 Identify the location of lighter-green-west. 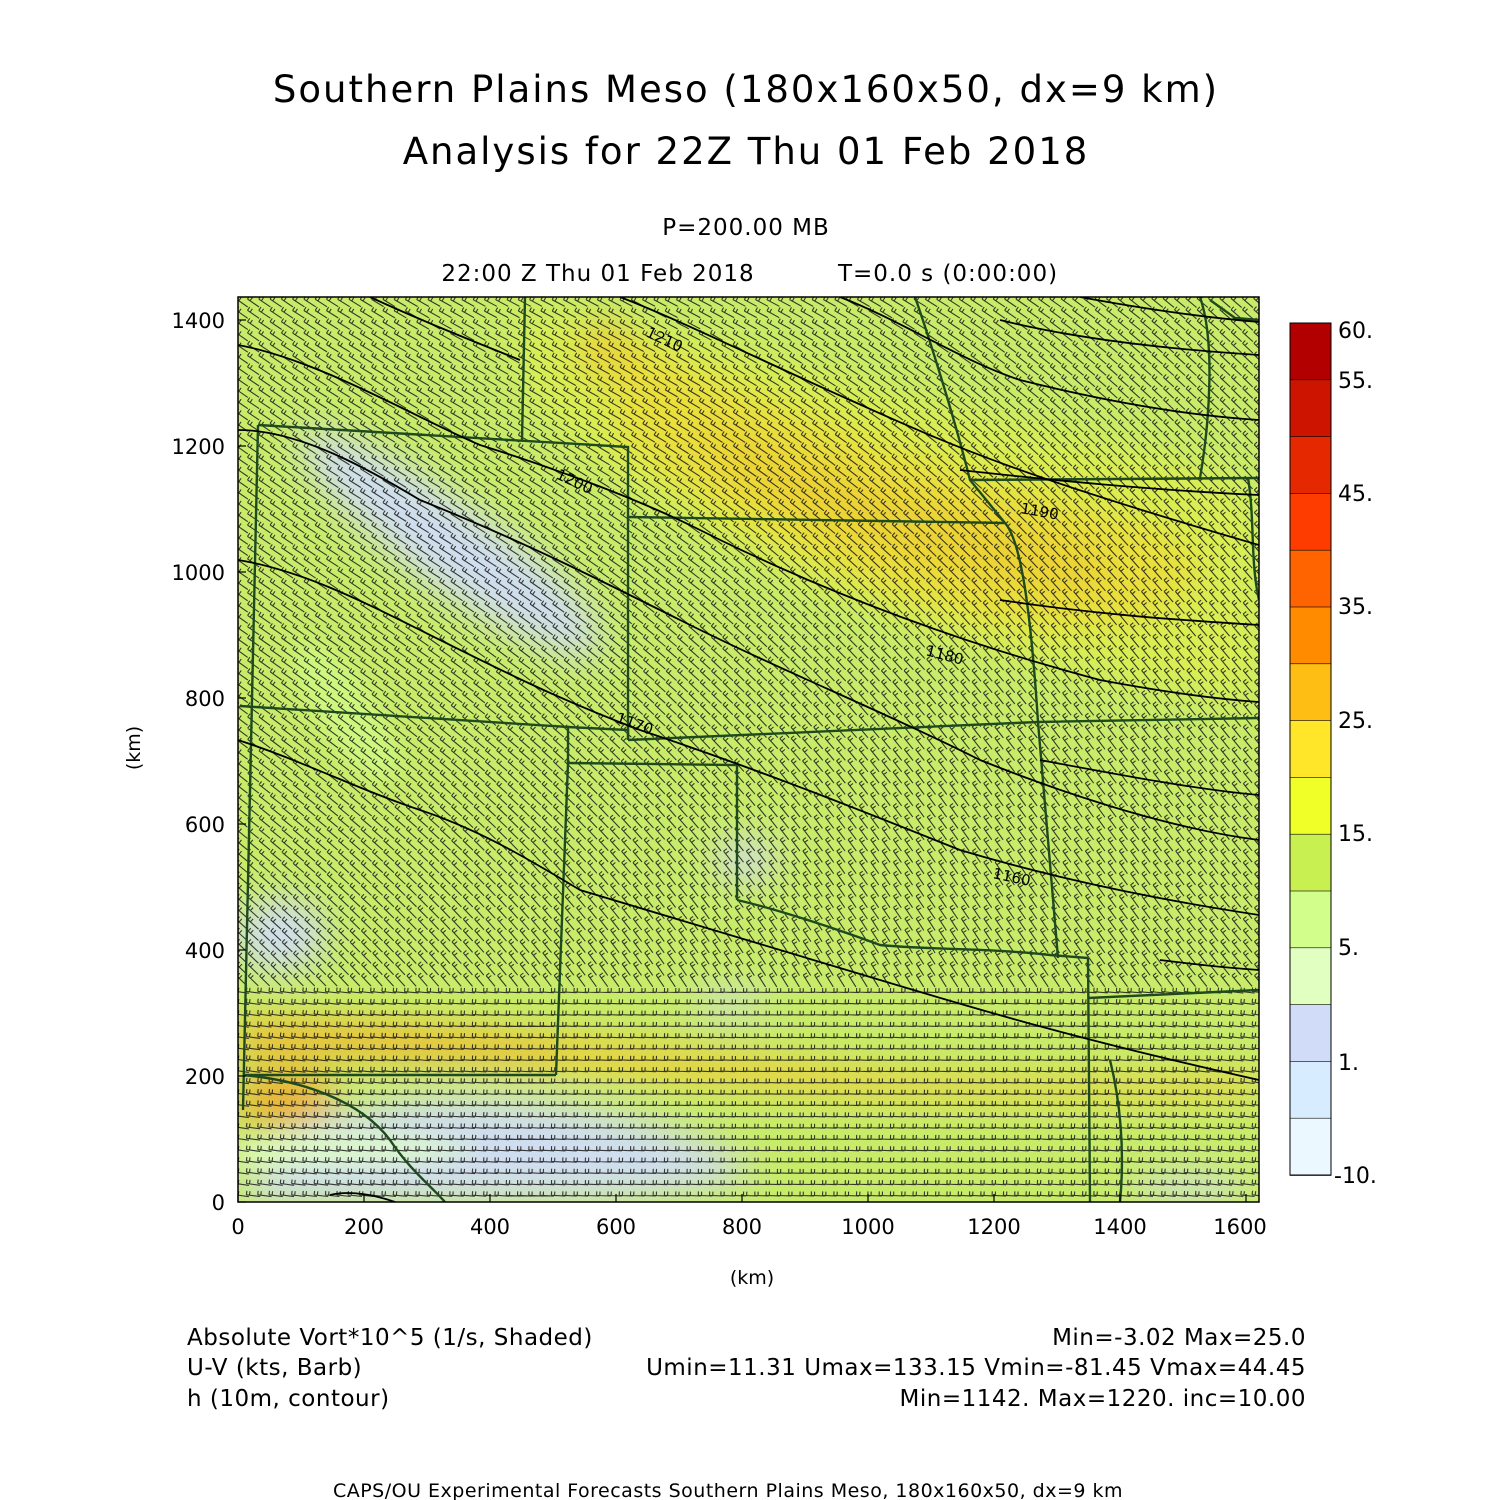
(348, 711).